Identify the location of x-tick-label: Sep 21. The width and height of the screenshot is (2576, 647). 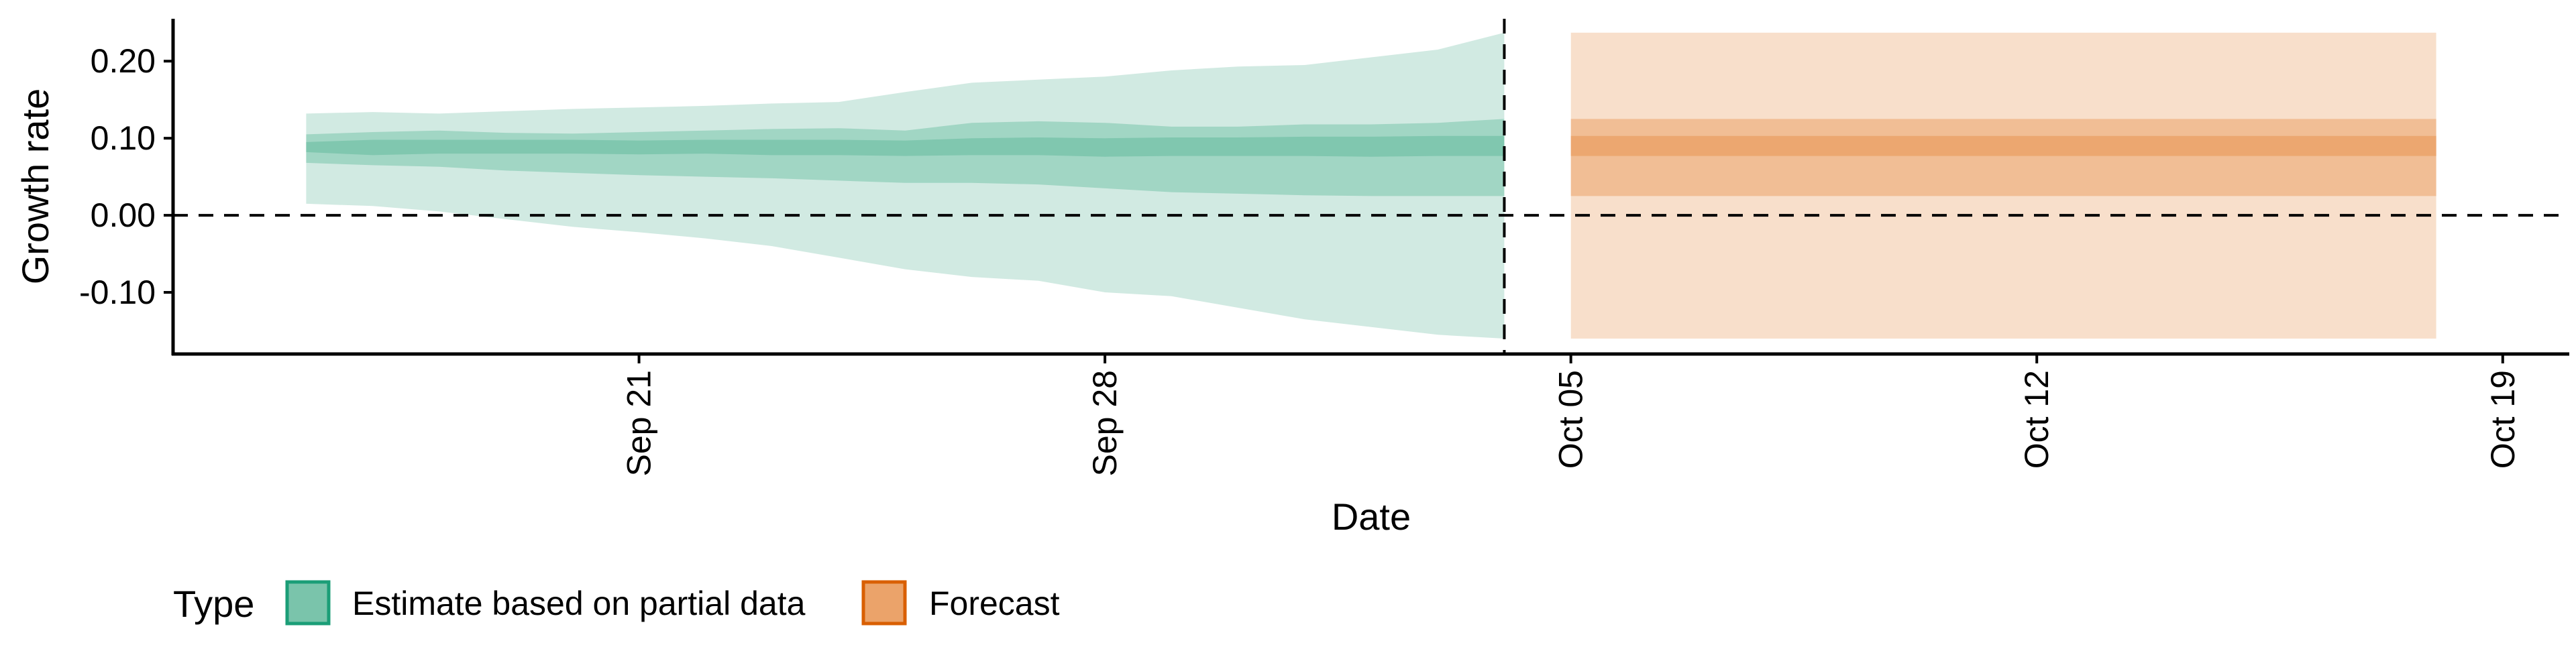
(639, 423).